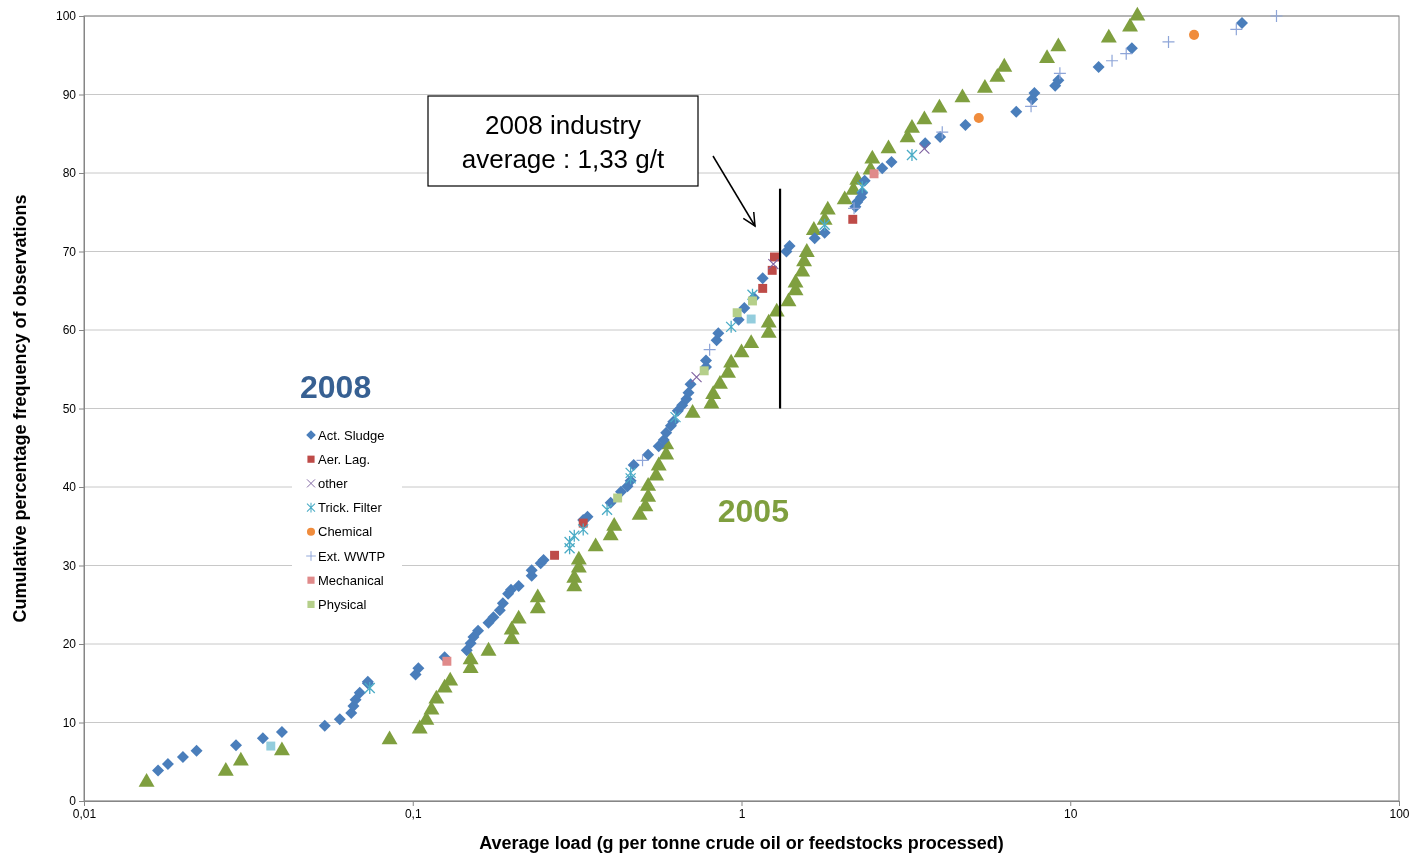 The width and height of the screenshot is (1412, 855). I want to click on y-tick-label: 70, so click(69, 251).